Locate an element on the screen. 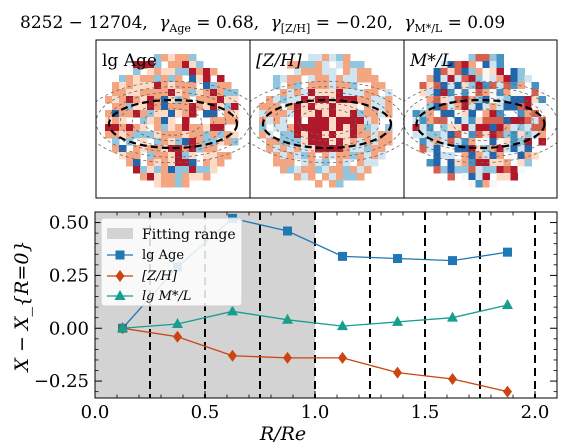 The height and width of the screenshot is (447, 565). map-panel-zh is located at coordinates (327, 119).